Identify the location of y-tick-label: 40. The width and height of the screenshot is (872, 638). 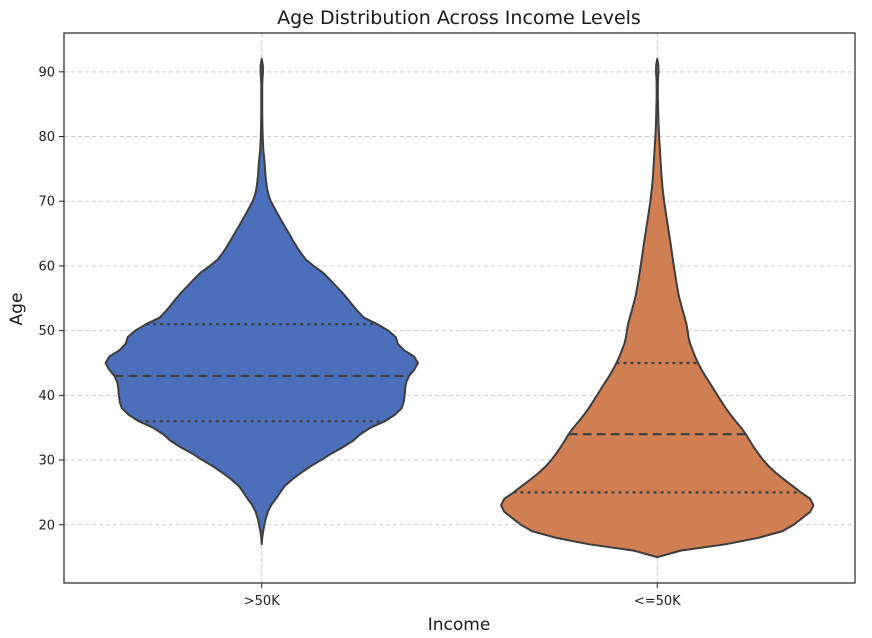
(46, 396).